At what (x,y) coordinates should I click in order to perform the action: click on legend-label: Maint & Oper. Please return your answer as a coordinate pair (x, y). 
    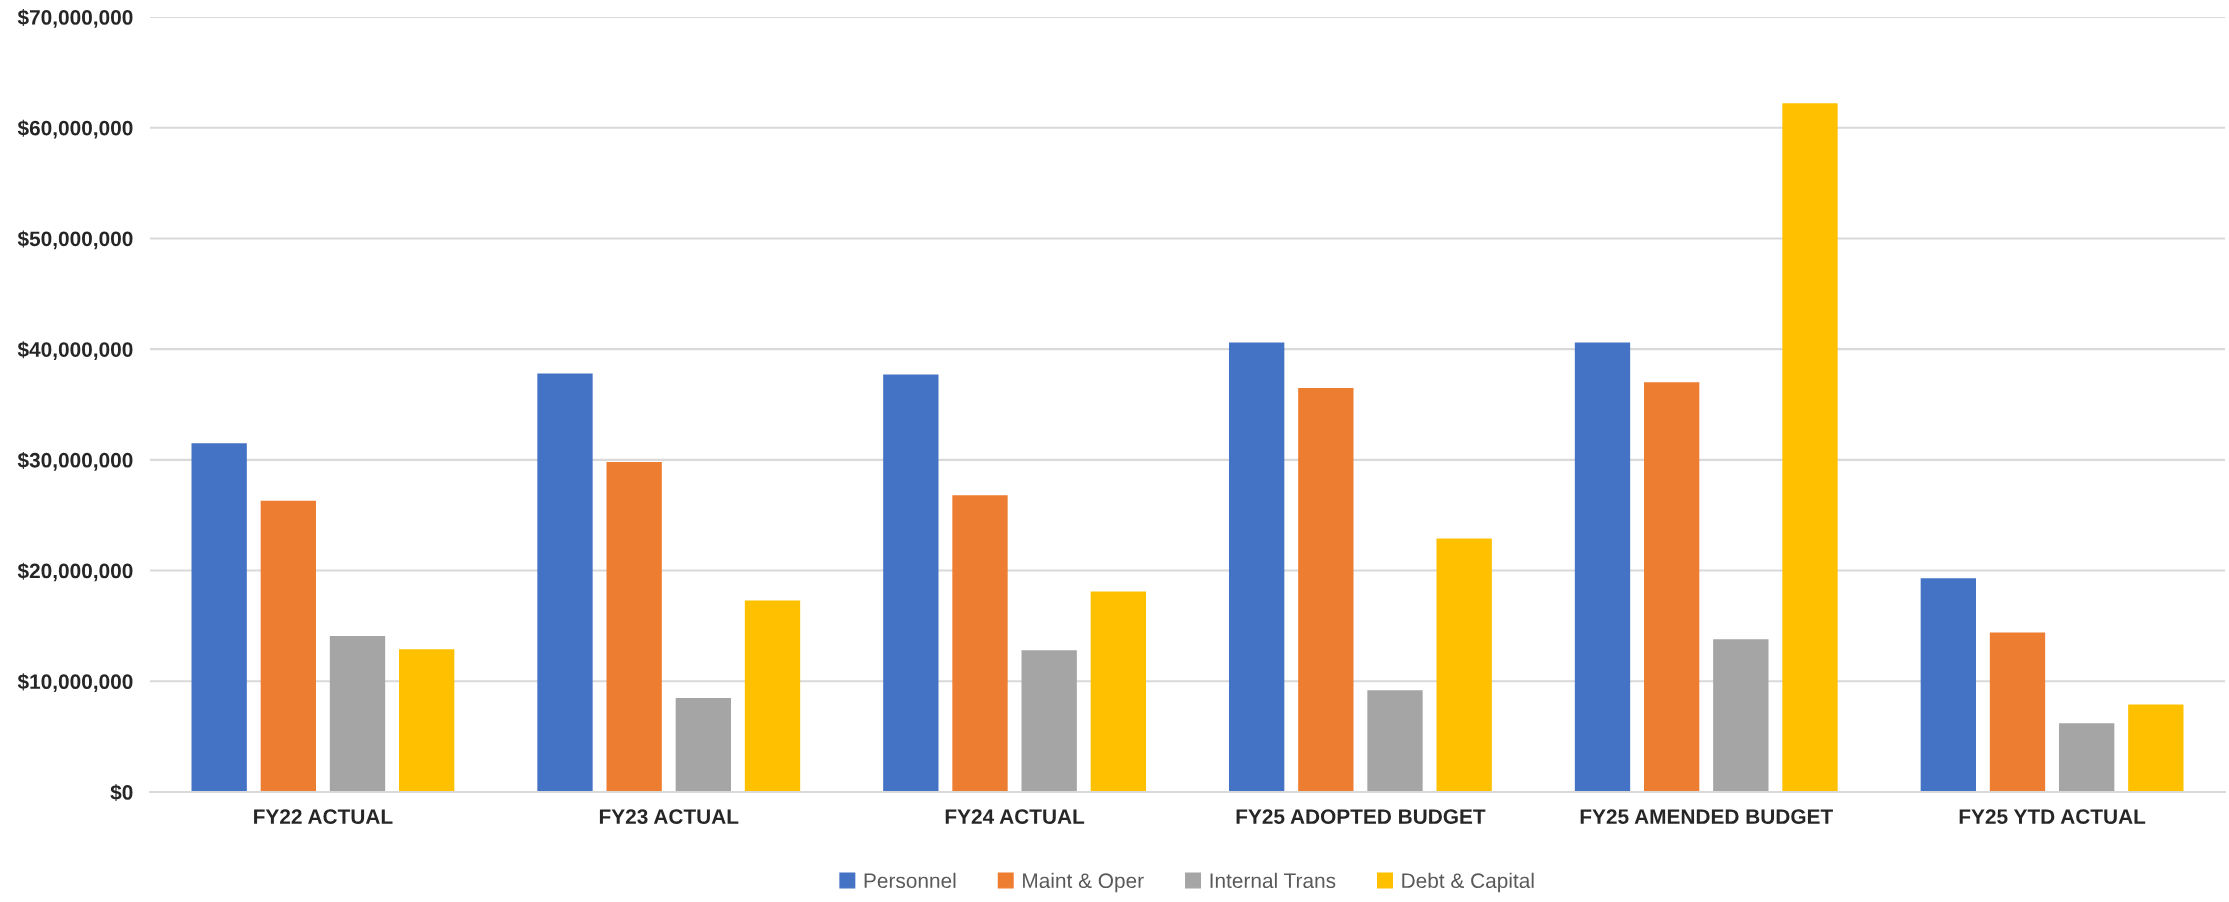
    Looking at the image, I should click on (1083, 882).